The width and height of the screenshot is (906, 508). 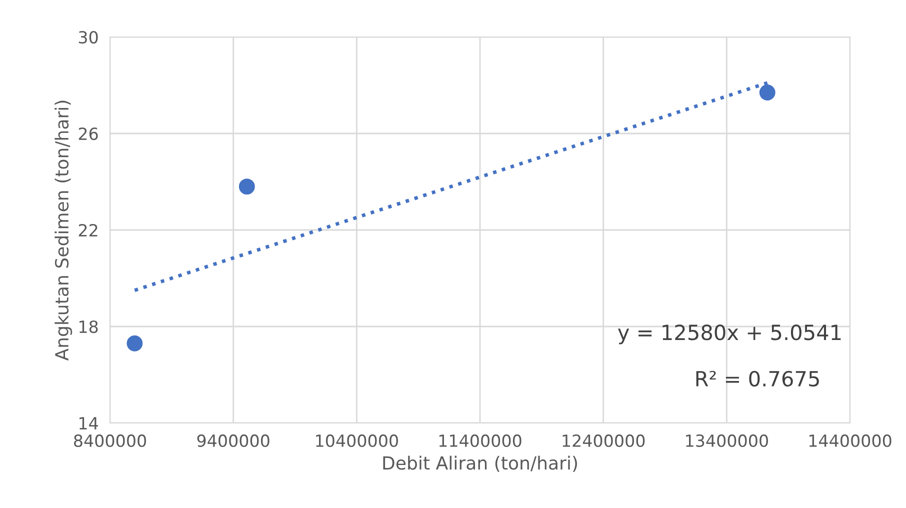 I want to click on x-tick-label: 8400000, so click(x=110, y=441).